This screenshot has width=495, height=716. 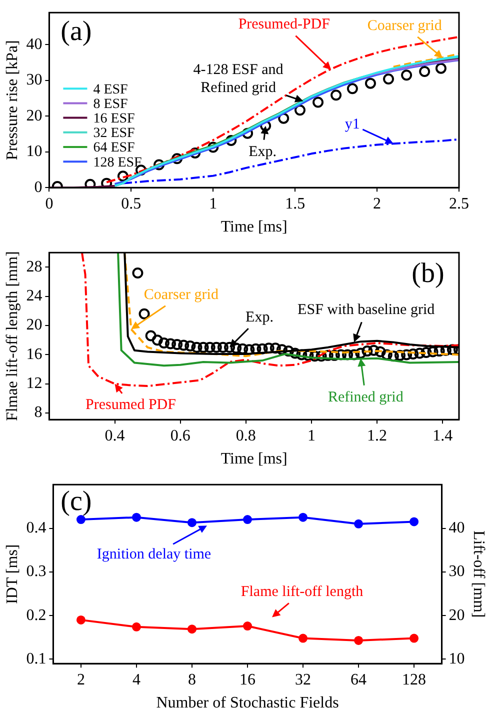 I want to click on y-tick-label: 28, so click(x=34, y=267).